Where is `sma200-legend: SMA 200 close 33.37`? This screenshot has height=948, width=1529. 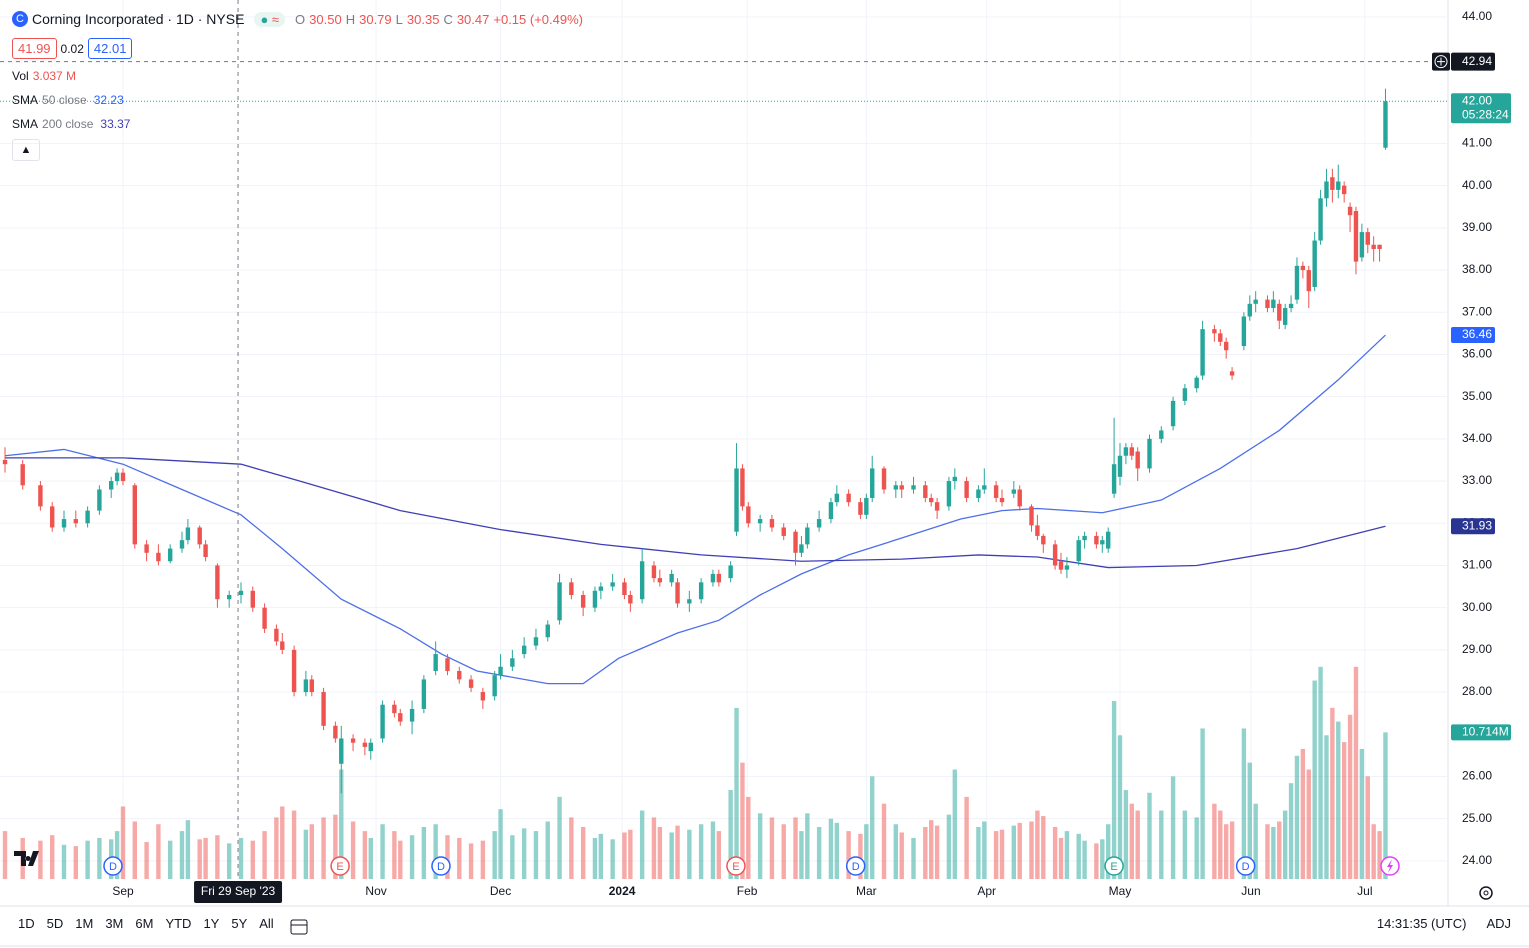
sma200-legend: SMA 200 close 33.37 is located at coordinates (71, 124).